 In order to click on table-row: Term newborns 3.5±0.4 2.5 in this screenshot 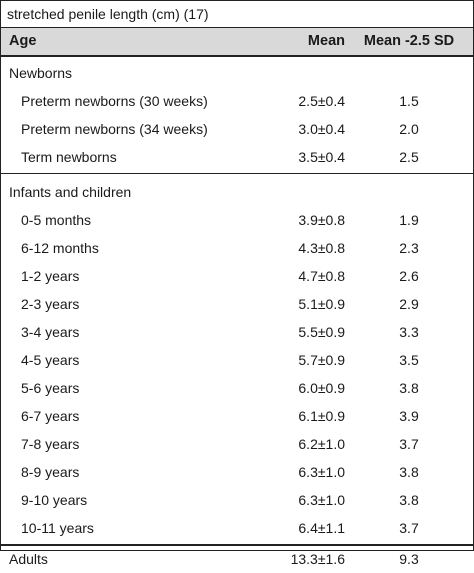, I will do `click(237, 157)`.